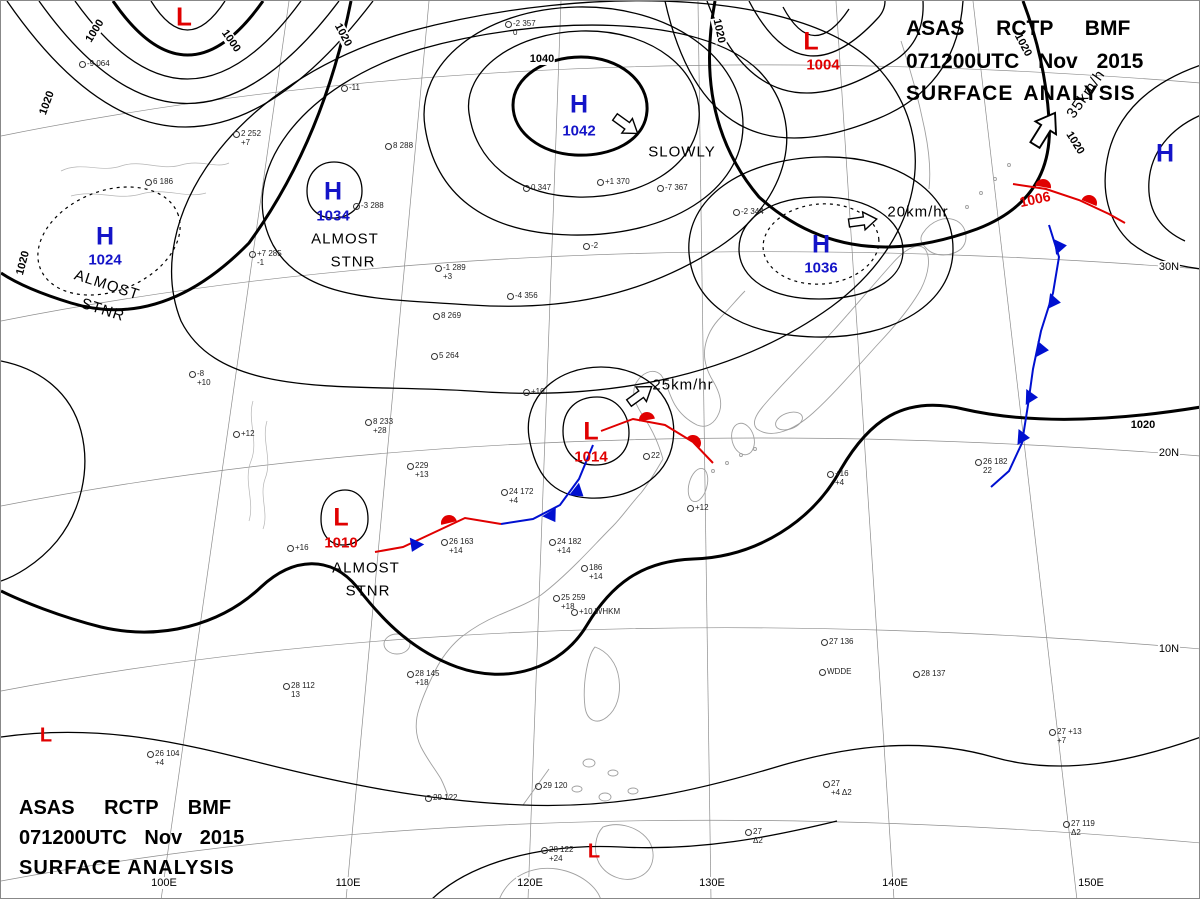 This screenshot has height=899, width=1200. What do you see at coordinates (748, 211) in the screenshot?
I see `station-plot: -2 344` at bounding box center [748, 211].